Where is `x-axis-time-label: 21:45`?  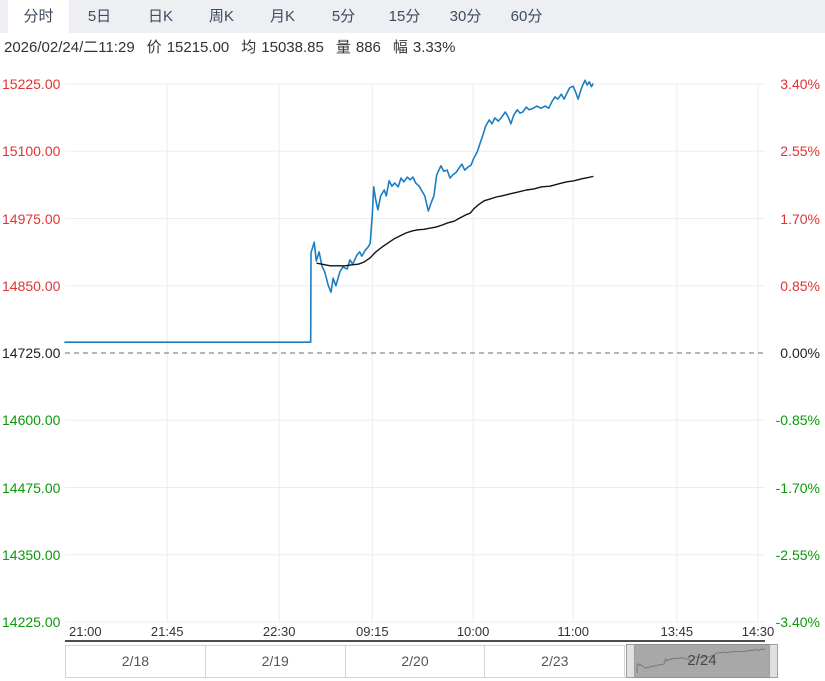 x-axis-time-label: 21:45 is located at coordinates (167, 631).